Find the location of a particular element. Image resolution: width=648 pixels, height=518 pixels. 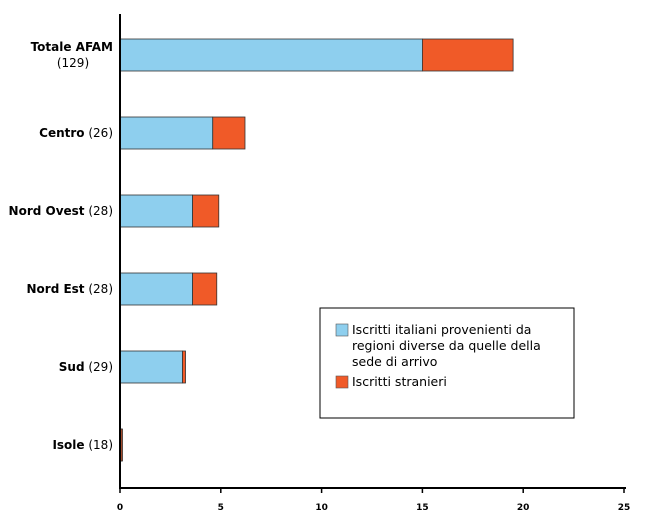

category-label: Centro (26) is located at coordinates (76, 133).